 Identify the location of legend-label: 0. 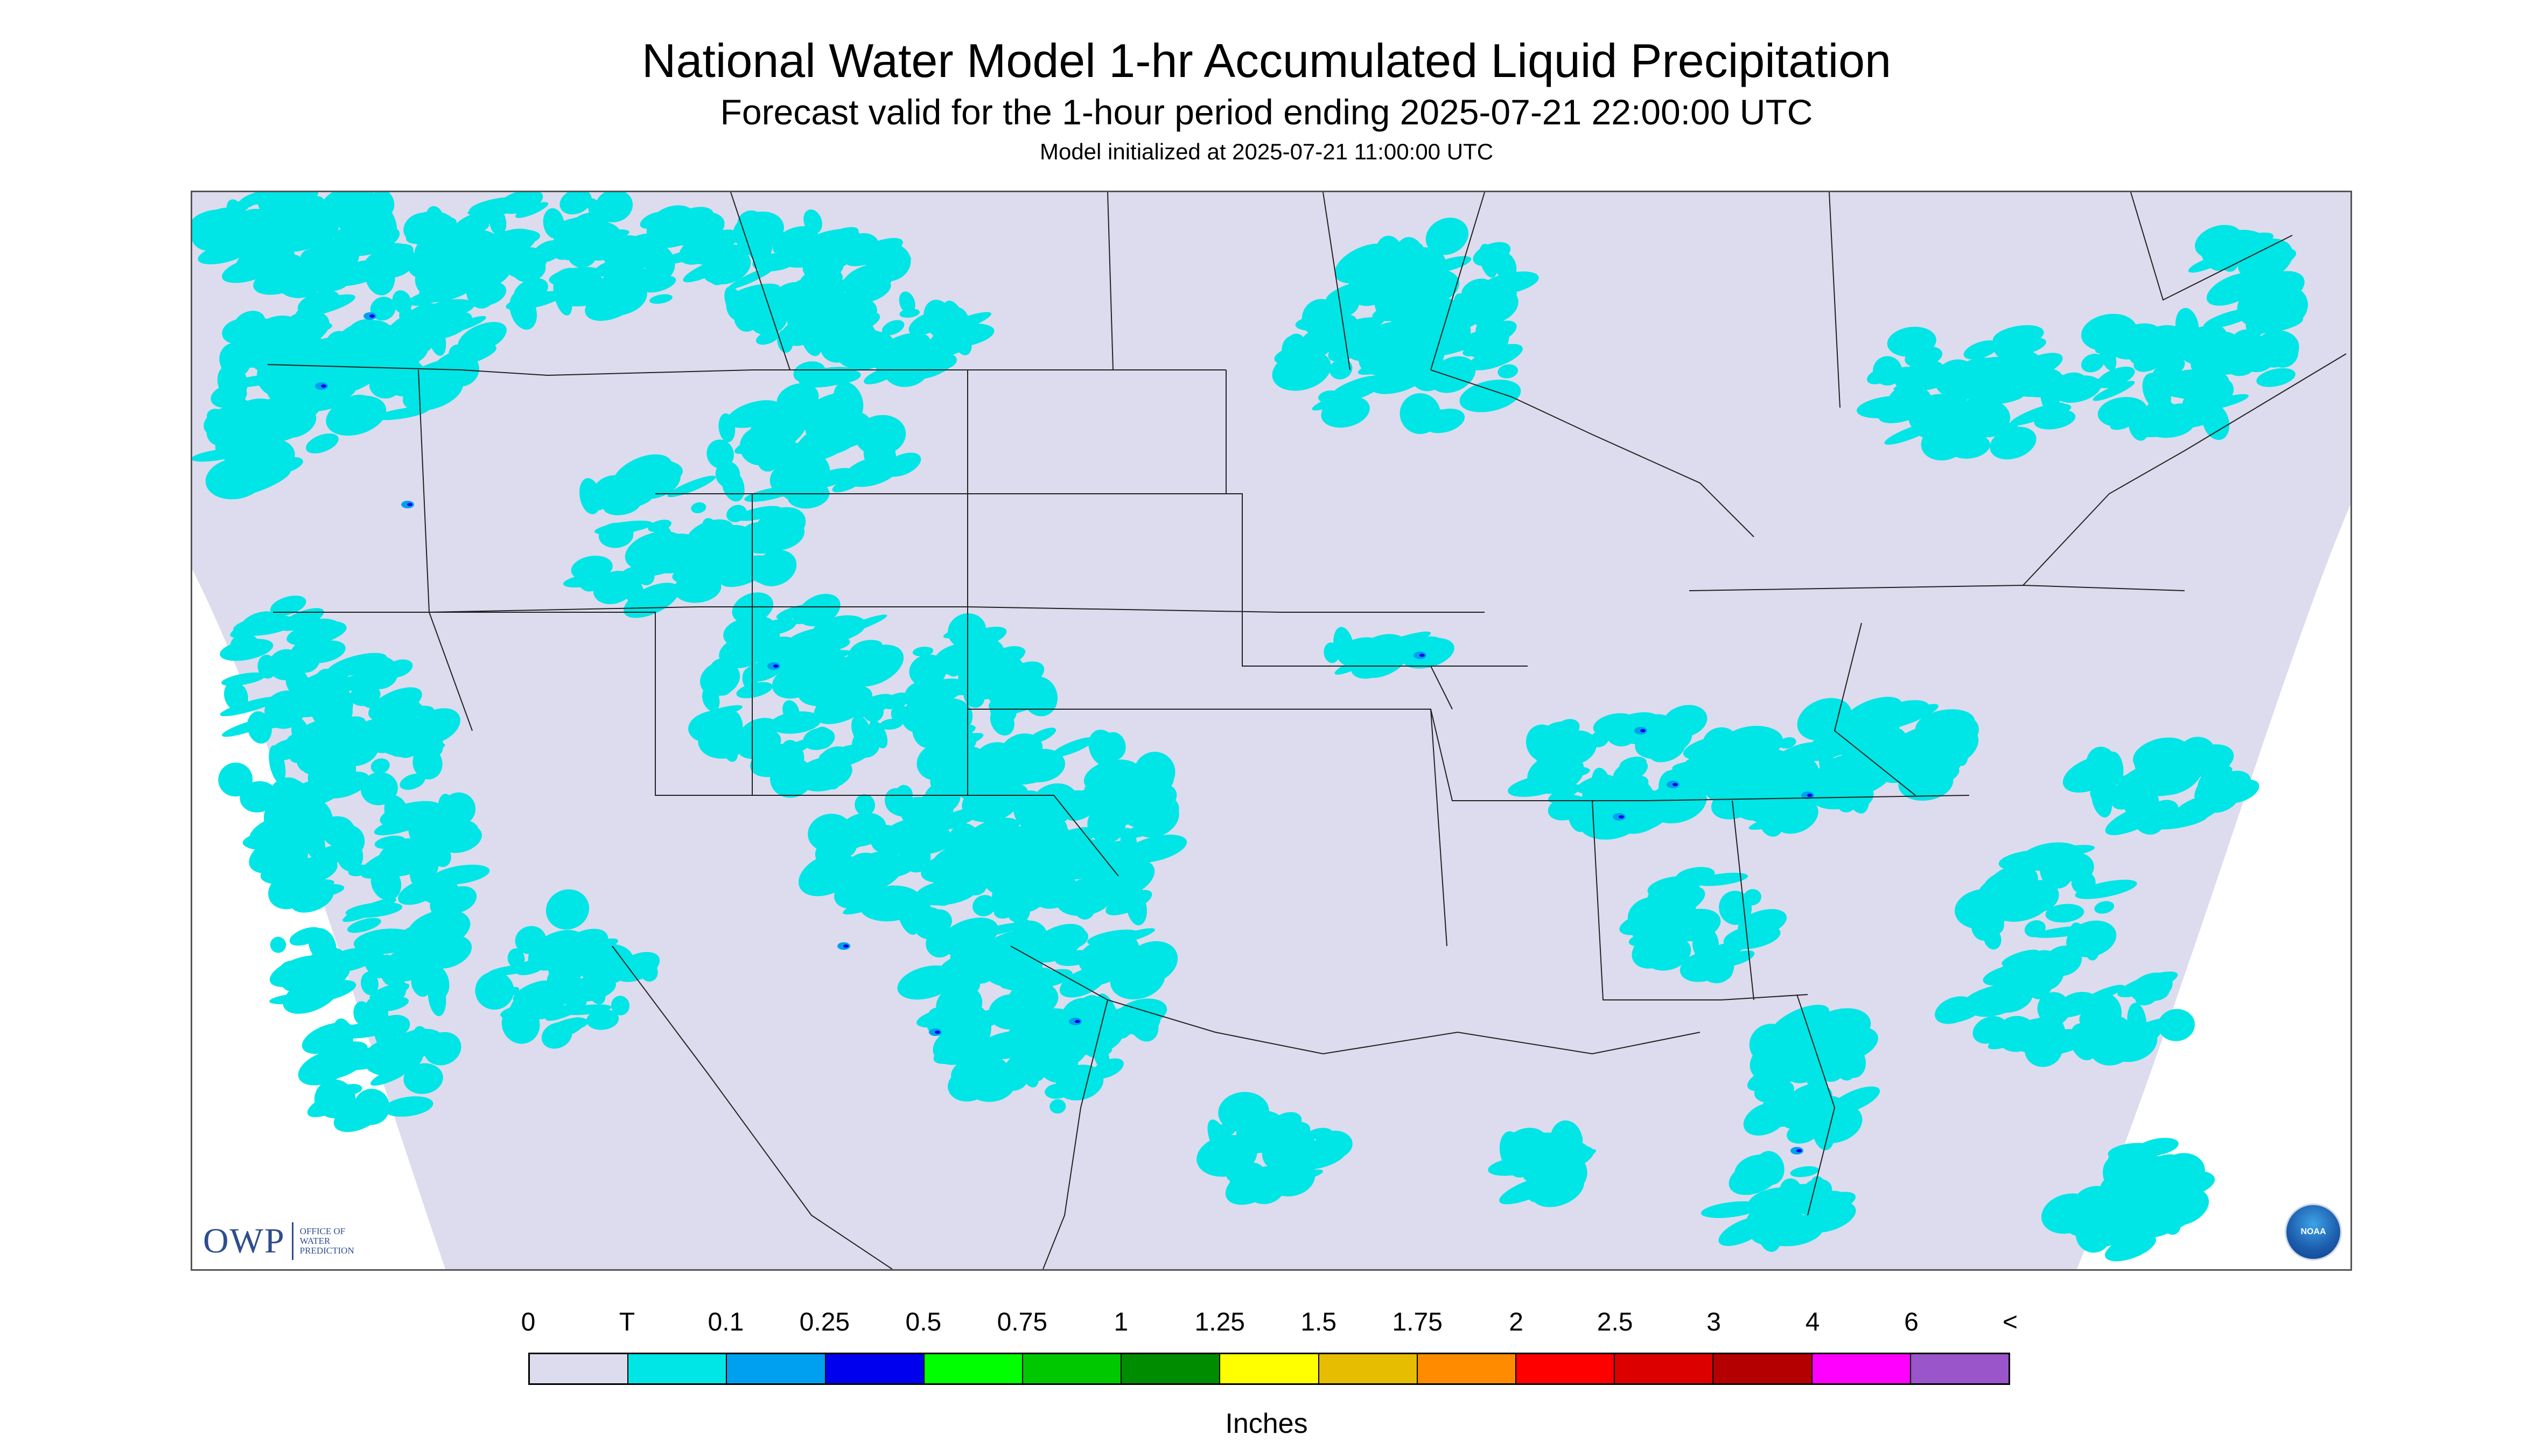
(529, 1322).